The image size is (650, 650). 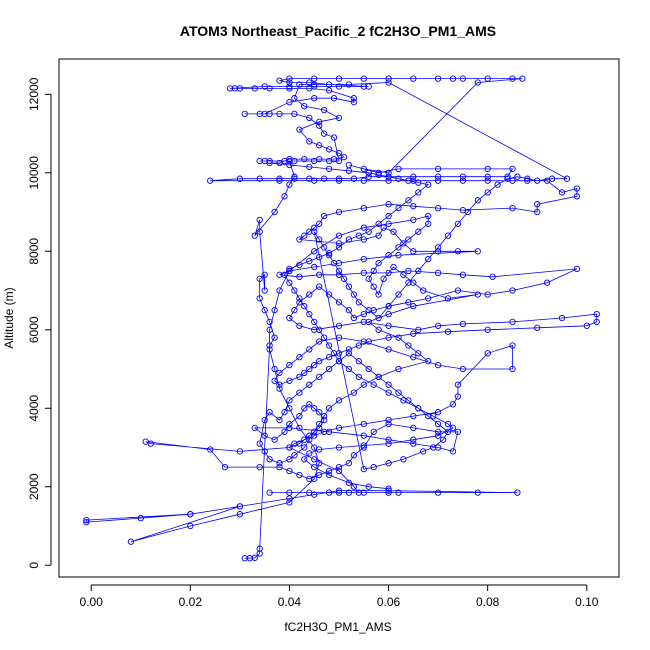 I want to click on y-tick-label: 4000, so click(x=34, y=408).